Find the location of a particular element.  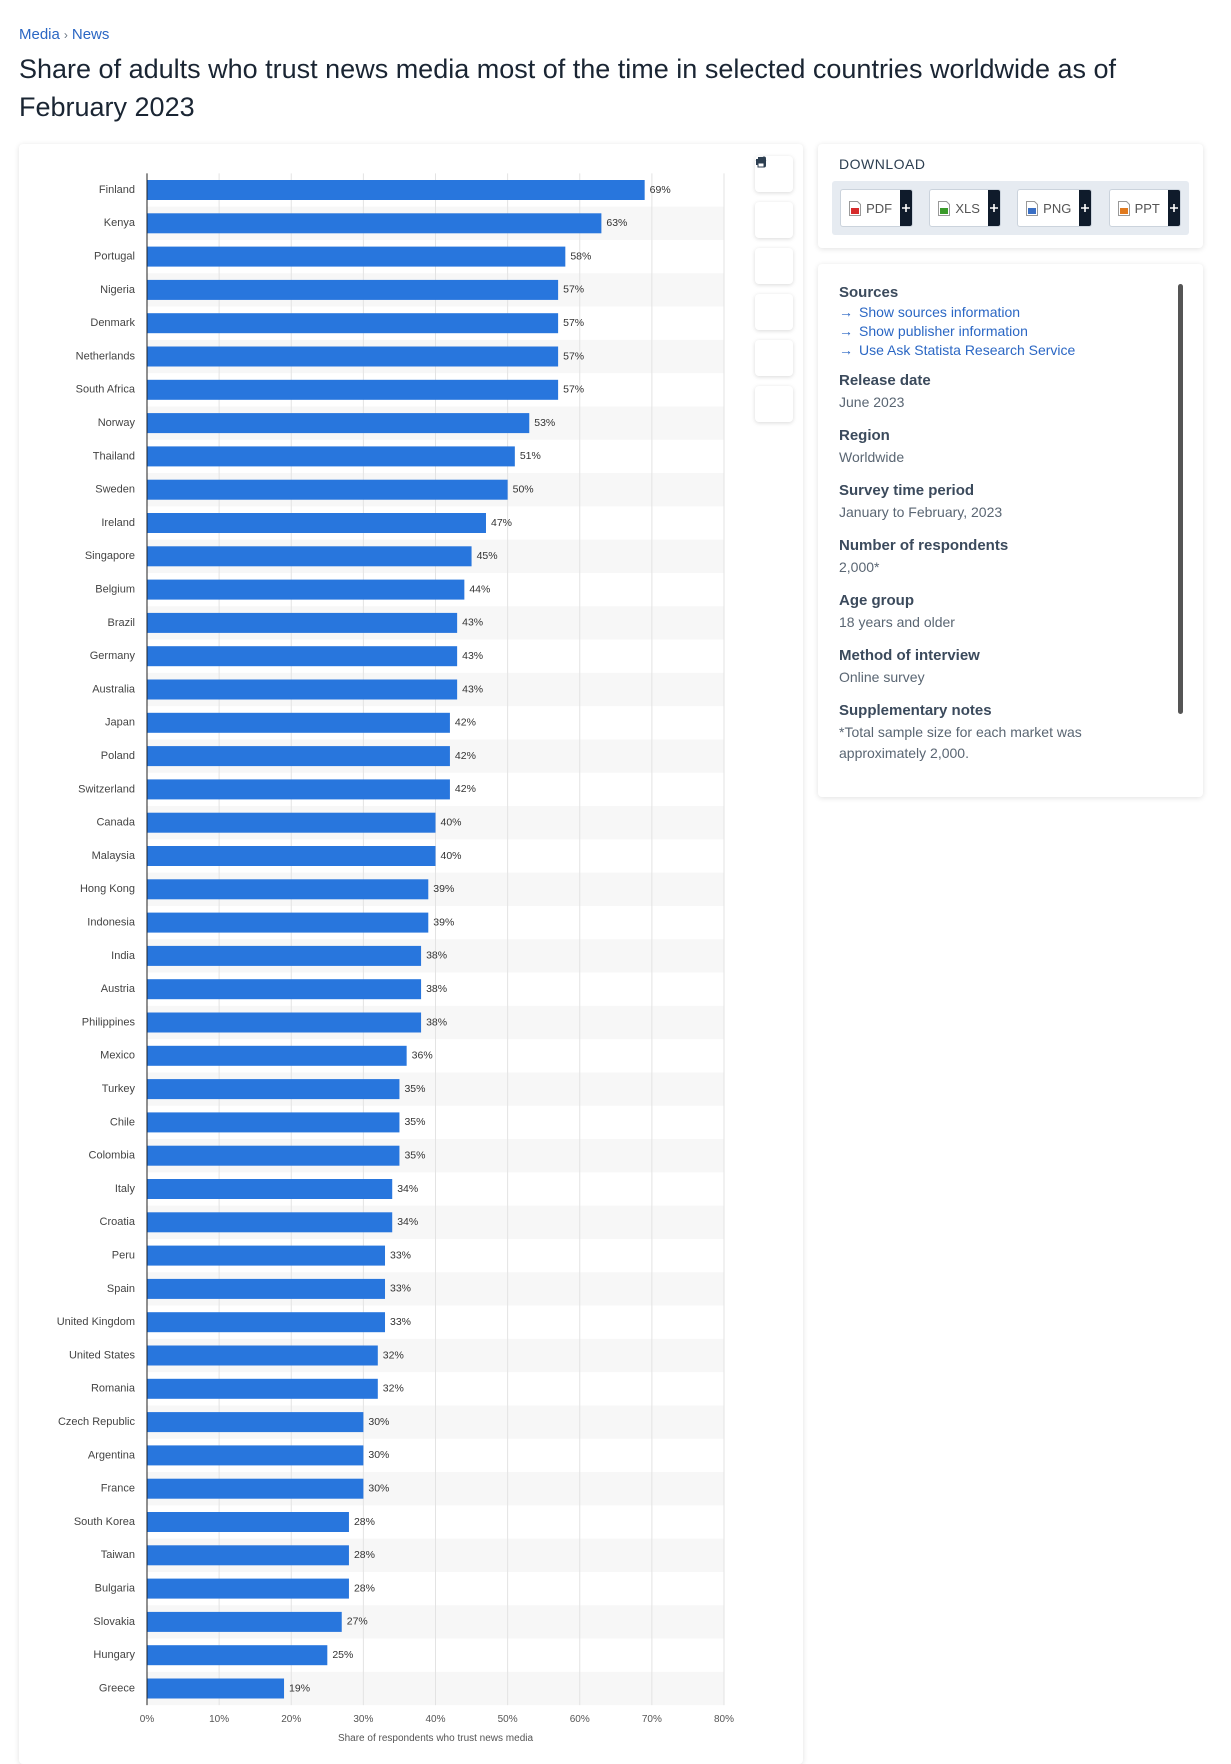

download-buttons: PDF XLS PNG PPT is located at coordinates (1010, 208).